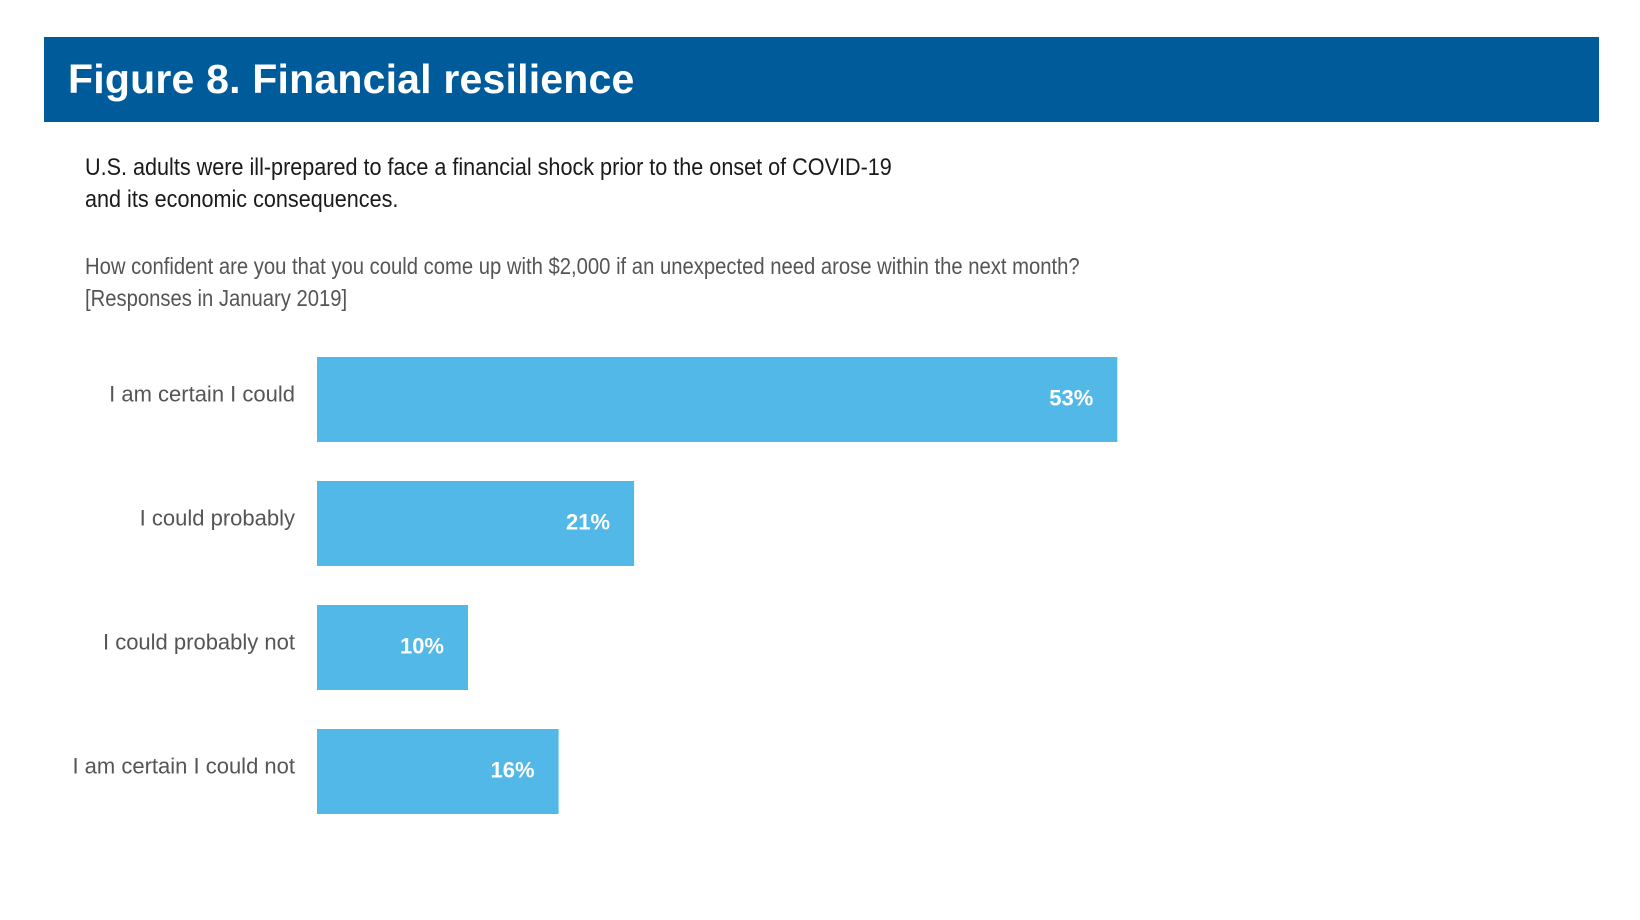  Describe the element at coordinates (183, 765) in the screenshot. I see `category-label-4: I am certain I could not` at that location.